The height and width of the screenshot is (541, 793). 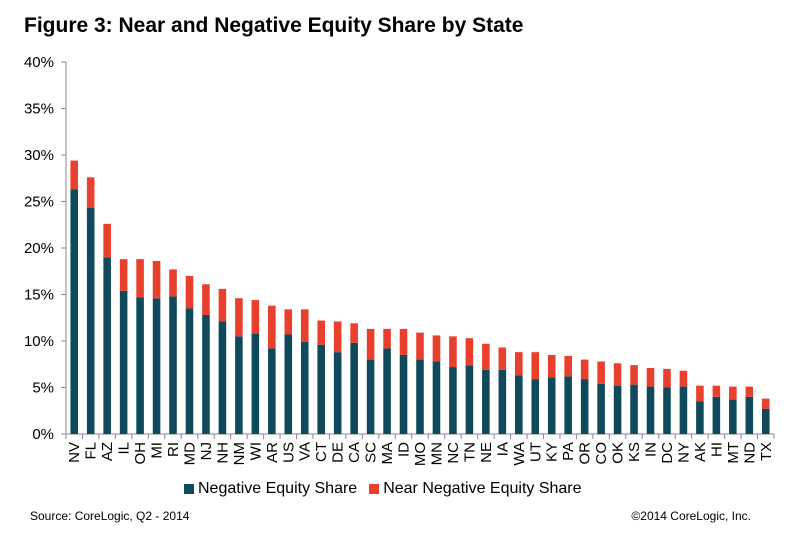 I want to click on x-tick-label: IN, so click(x=651, y=449).